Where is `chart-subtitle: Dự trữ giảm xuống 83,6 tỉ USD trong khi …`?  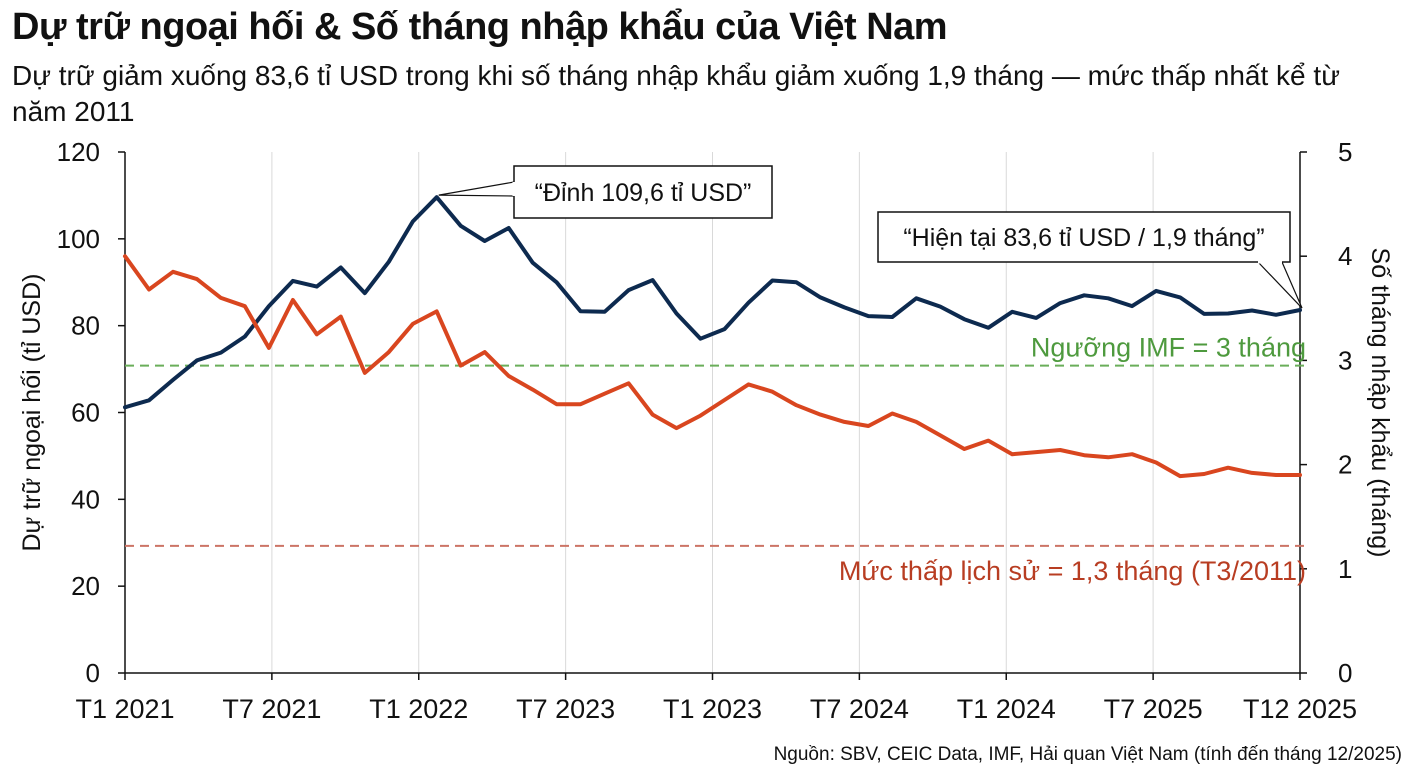
chart-subtitle: Dự trữ giảm xuống 83,6 tỉ USD trong khi … is located at coordinates (676, 93).